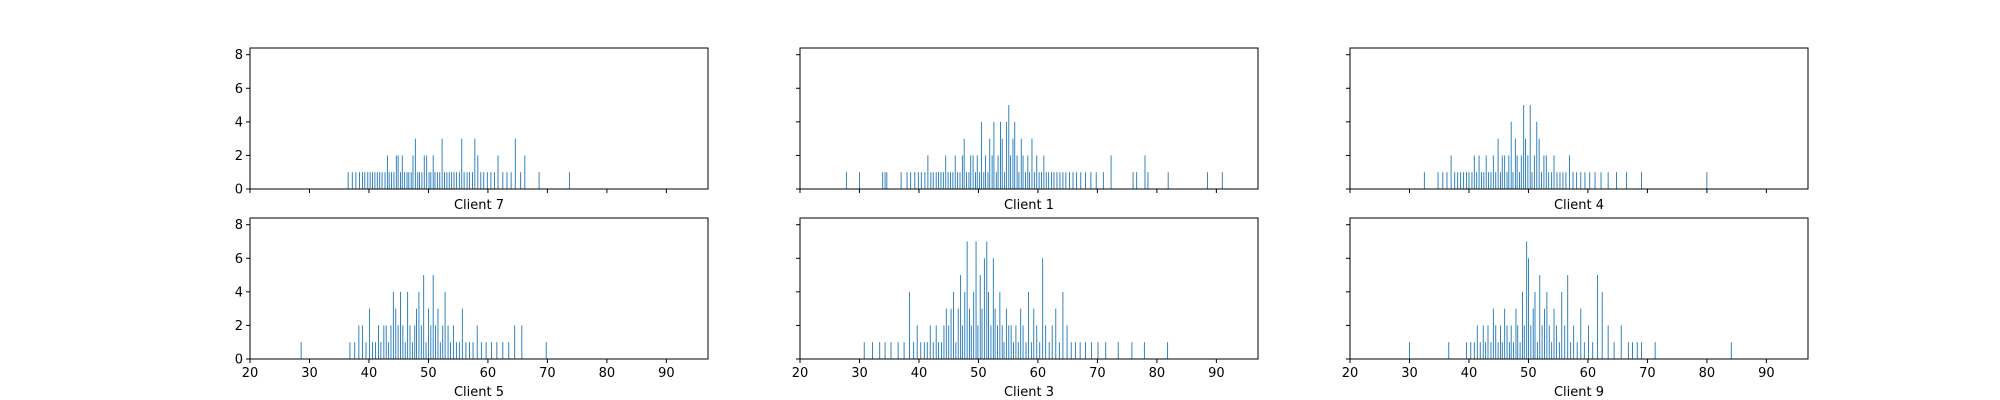  What do you see at coordinates (239, 292) in the screenshot?
I see `y-tick-label: 4` at bounding box center [239, 292].